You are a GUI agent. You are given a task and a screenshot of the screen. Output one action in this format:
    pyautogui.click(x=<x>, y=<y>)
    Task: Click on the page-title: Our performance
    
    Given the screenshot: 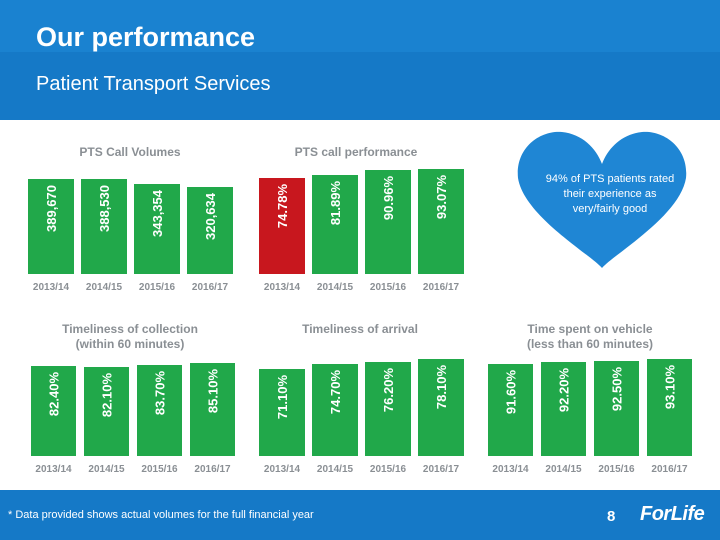 What is the action you would take?
    pyautogui.click(x=146, y=37)
    